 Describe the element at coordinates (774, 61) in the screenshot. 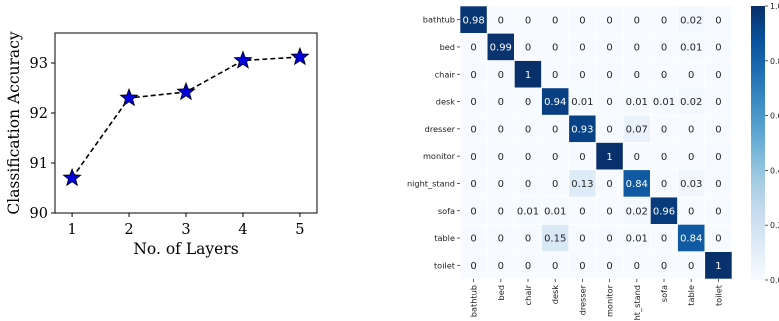

I see `colorbar-tick-label: 0.8` at that location.